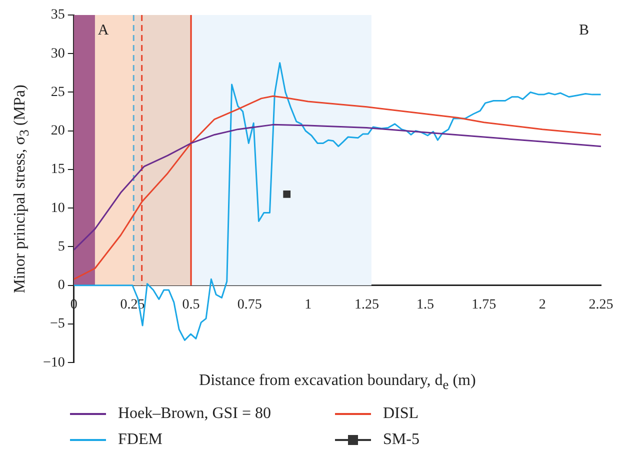 The width and height of the screenshot is (619, 458). What do you see at coordinates (401, 440) in the screenshot?
I see `legend-label: SM-5` at bounding box center [401, 440].